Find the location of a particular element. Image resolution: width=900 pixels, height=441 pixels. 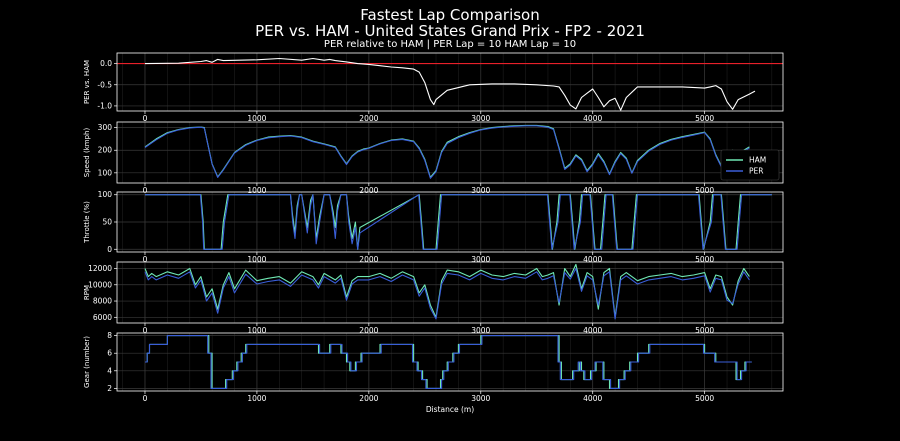

y-tick-label: 6000 is located at coordinates (102, 317).